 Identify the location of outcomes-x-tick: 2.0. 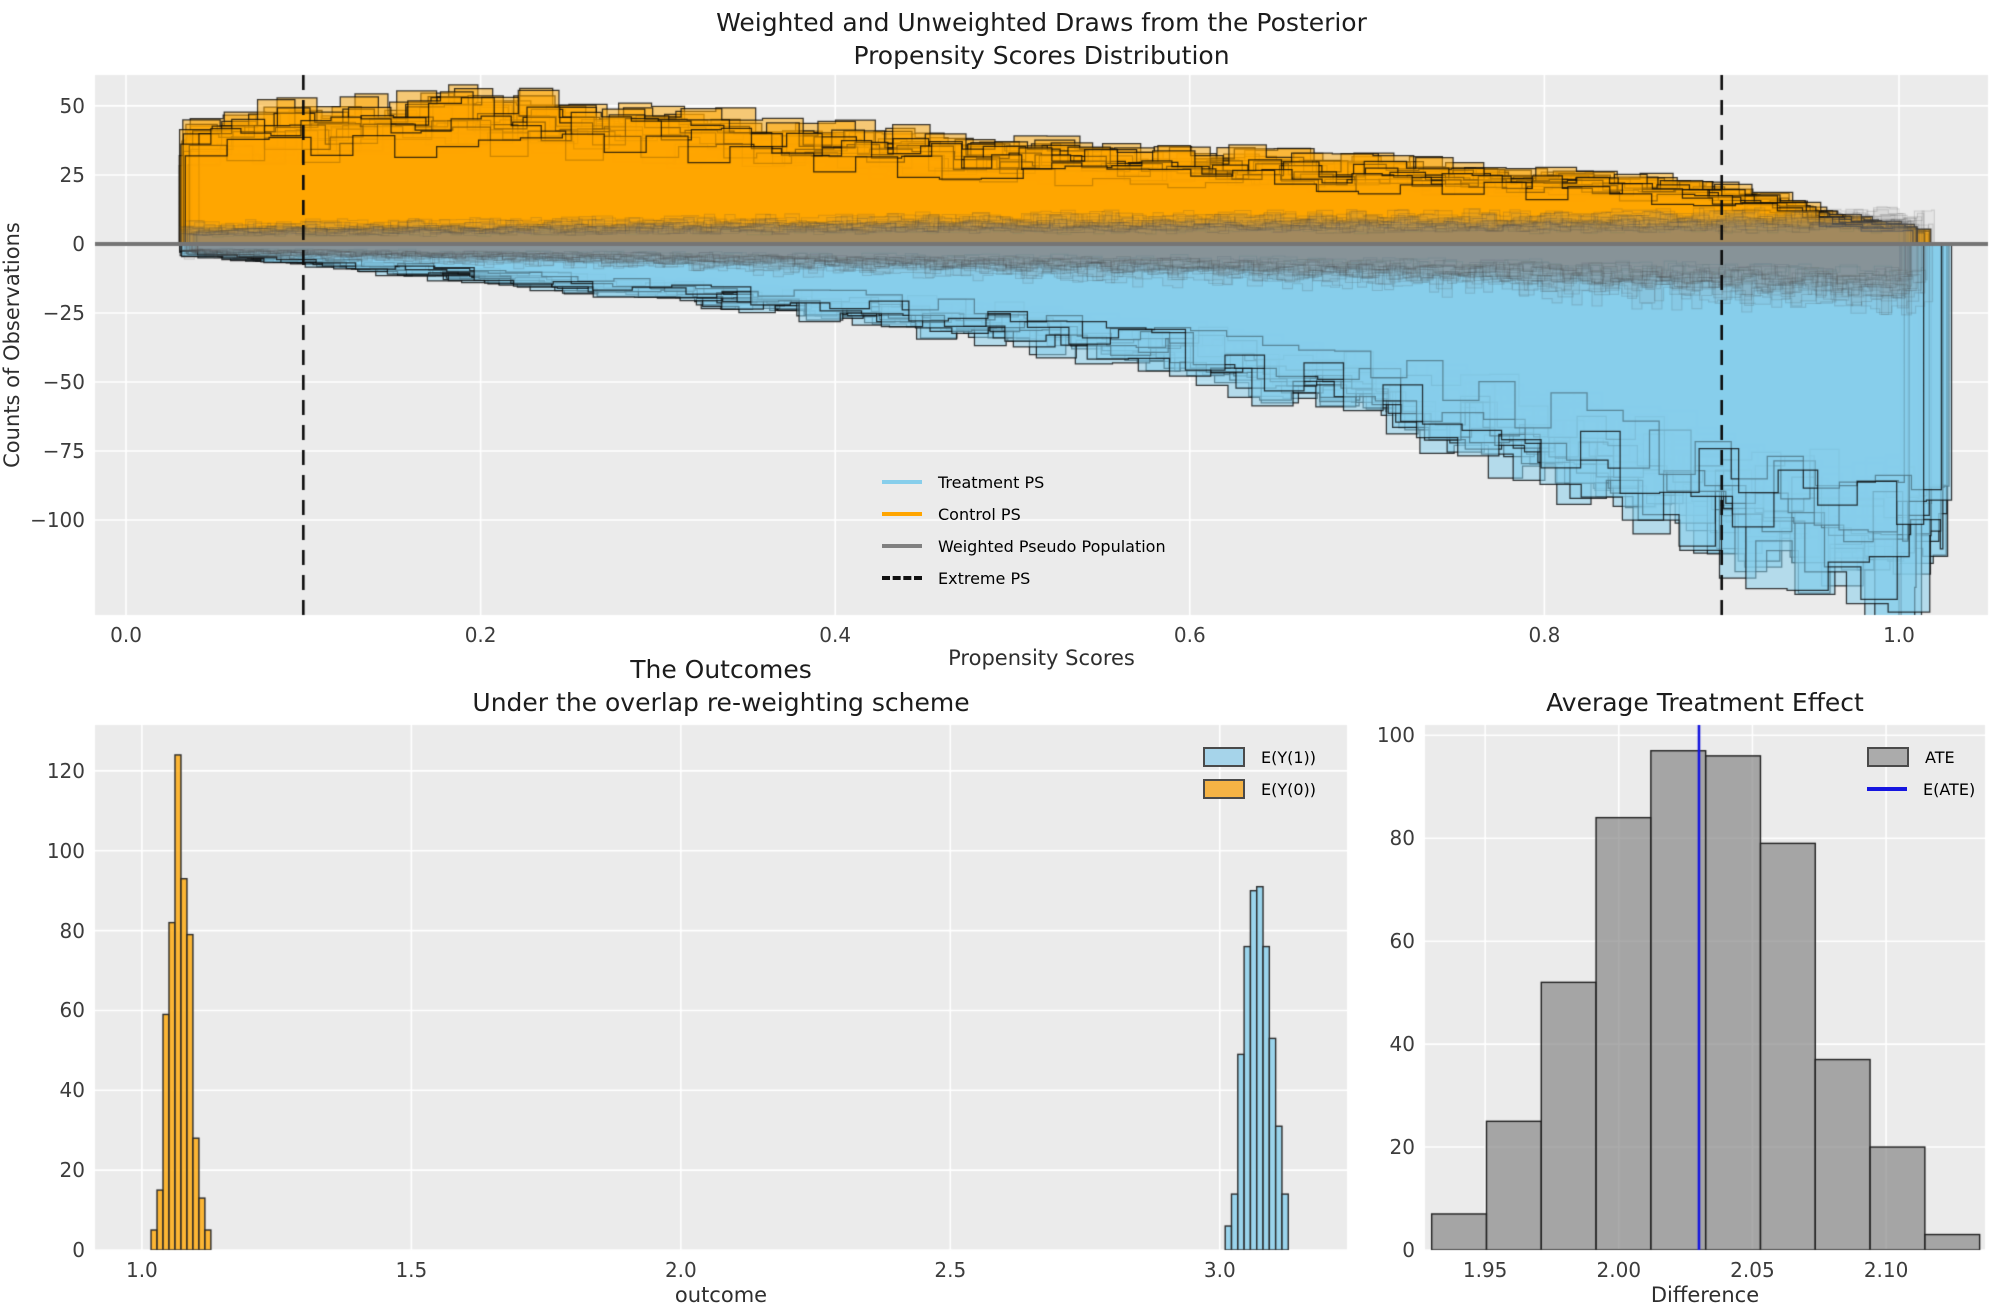
(680, 1270).